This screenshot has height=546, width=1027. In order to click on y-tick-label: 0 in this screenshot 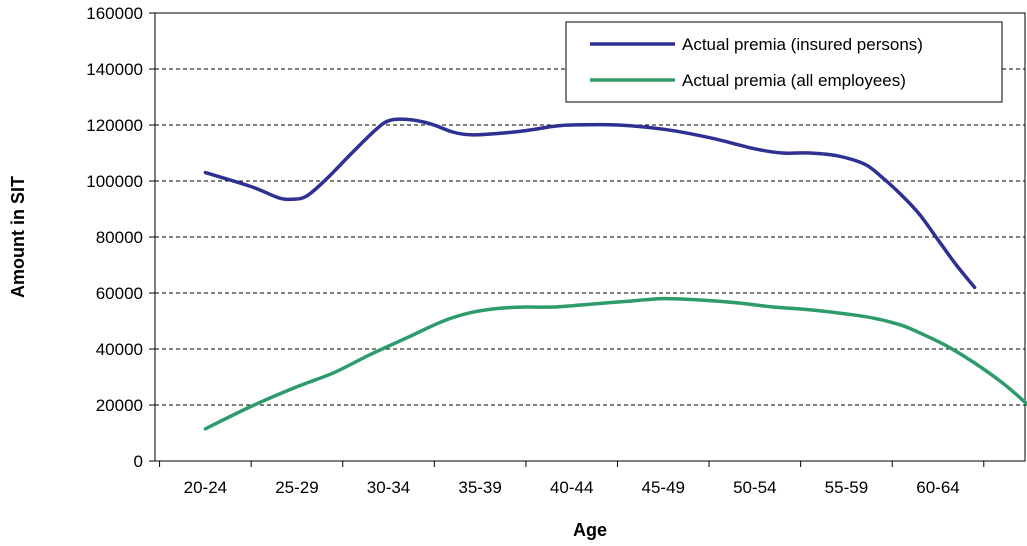, I will do `click(138, 461)`.